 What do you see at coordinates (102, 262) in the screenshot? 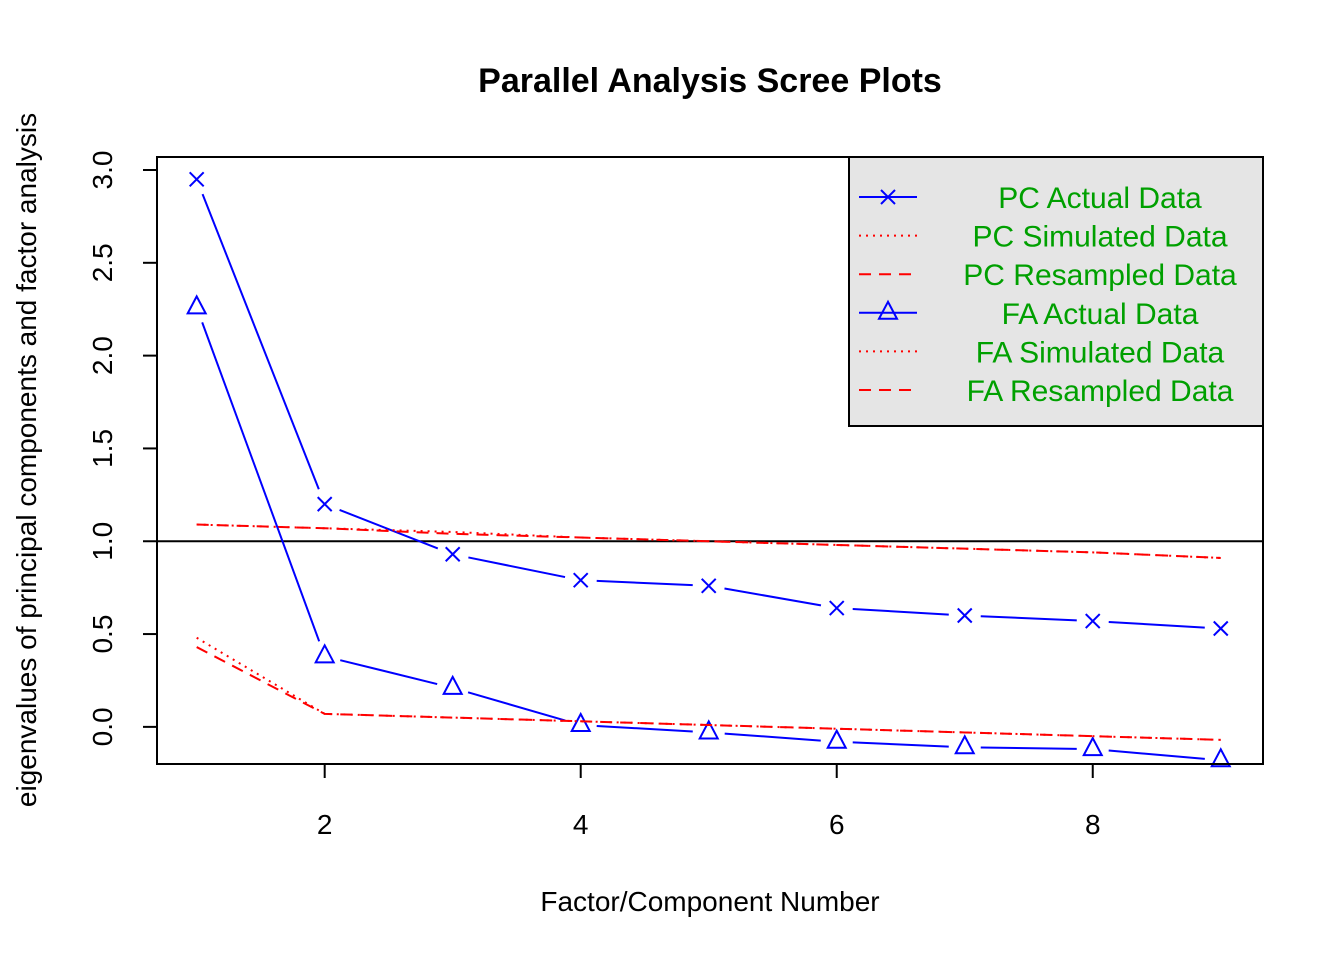
I see `y-tick-label: 2.5` at bounding box center [102, 262].